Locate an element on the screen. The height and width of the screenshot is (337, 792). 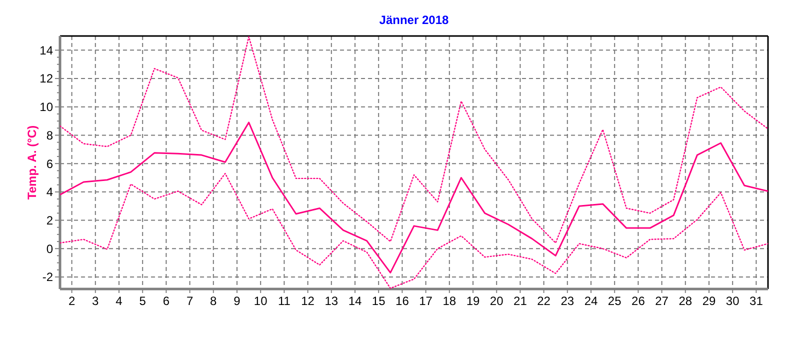
x-tick-label: 22 is located at coordinates (544, 301).